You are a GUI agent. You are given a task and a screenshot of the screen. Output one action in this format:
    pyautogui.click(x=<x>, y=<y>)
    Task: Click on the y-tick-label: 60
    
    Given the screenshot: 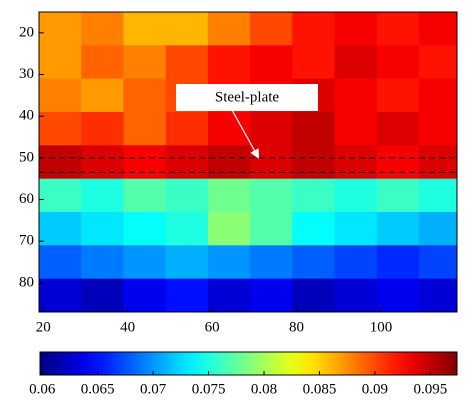 What is the action you would take?
    pyautogui.click(x=26, y=199)
    